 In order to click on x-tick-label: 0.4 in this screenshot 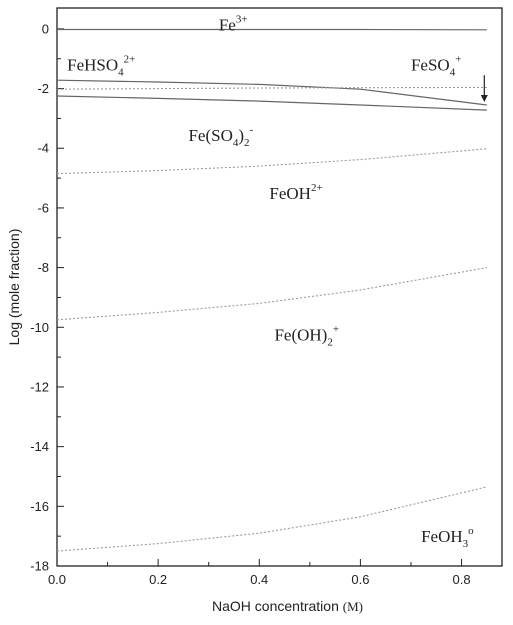, I will do `click(259, 579)`.